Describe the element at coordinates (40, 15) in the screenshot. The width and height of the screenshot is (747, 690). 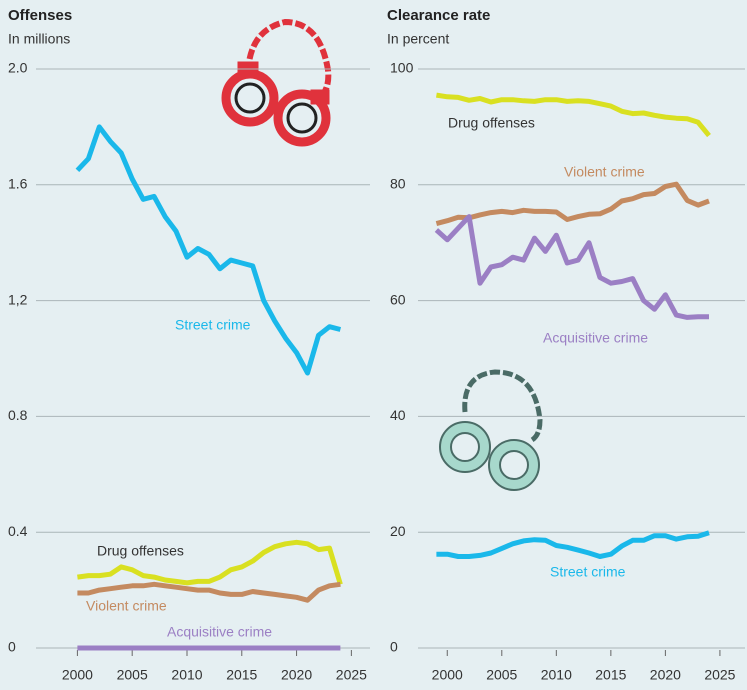
I see `chart-title: Offenses` at that location.